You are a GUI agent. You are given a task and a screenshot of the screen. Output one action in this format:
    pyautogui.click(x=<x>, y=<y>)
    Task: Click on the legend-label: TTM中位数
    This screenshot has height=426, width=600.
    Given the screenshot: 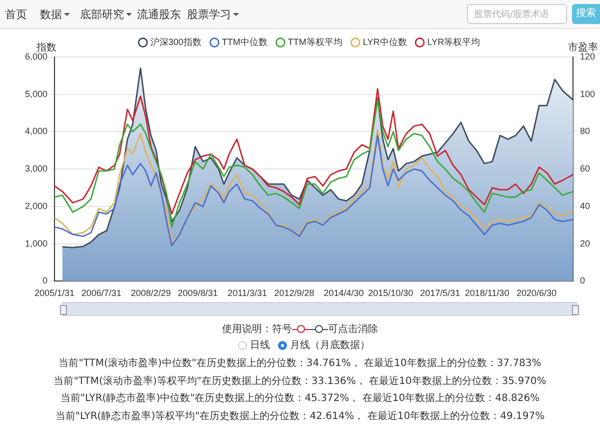 What is the action you would take?
    pyautogui.click(x=245, y=41)
    